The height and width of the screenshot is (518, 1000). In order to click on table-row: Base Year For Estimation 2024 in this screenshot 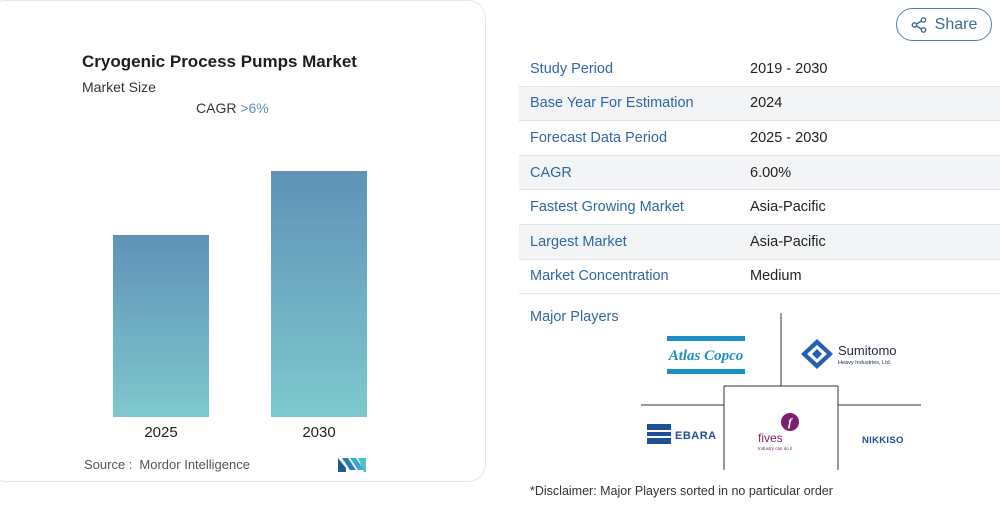, I will do `click(759, 104)`.